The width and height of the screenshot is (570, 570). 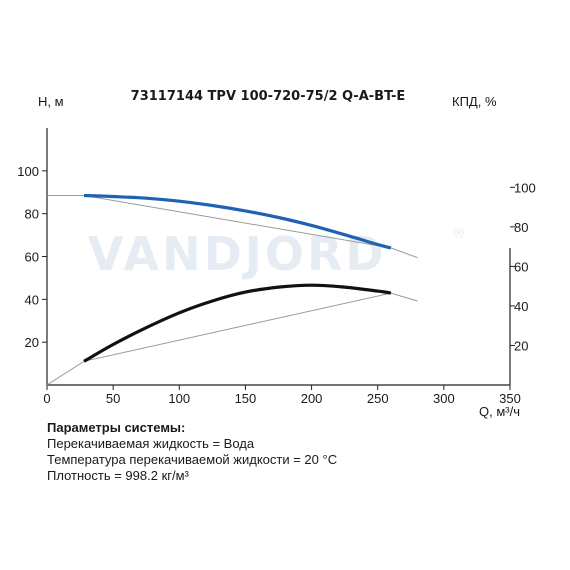 I want to click on head-curve-extension, so click(x=232, y=227).